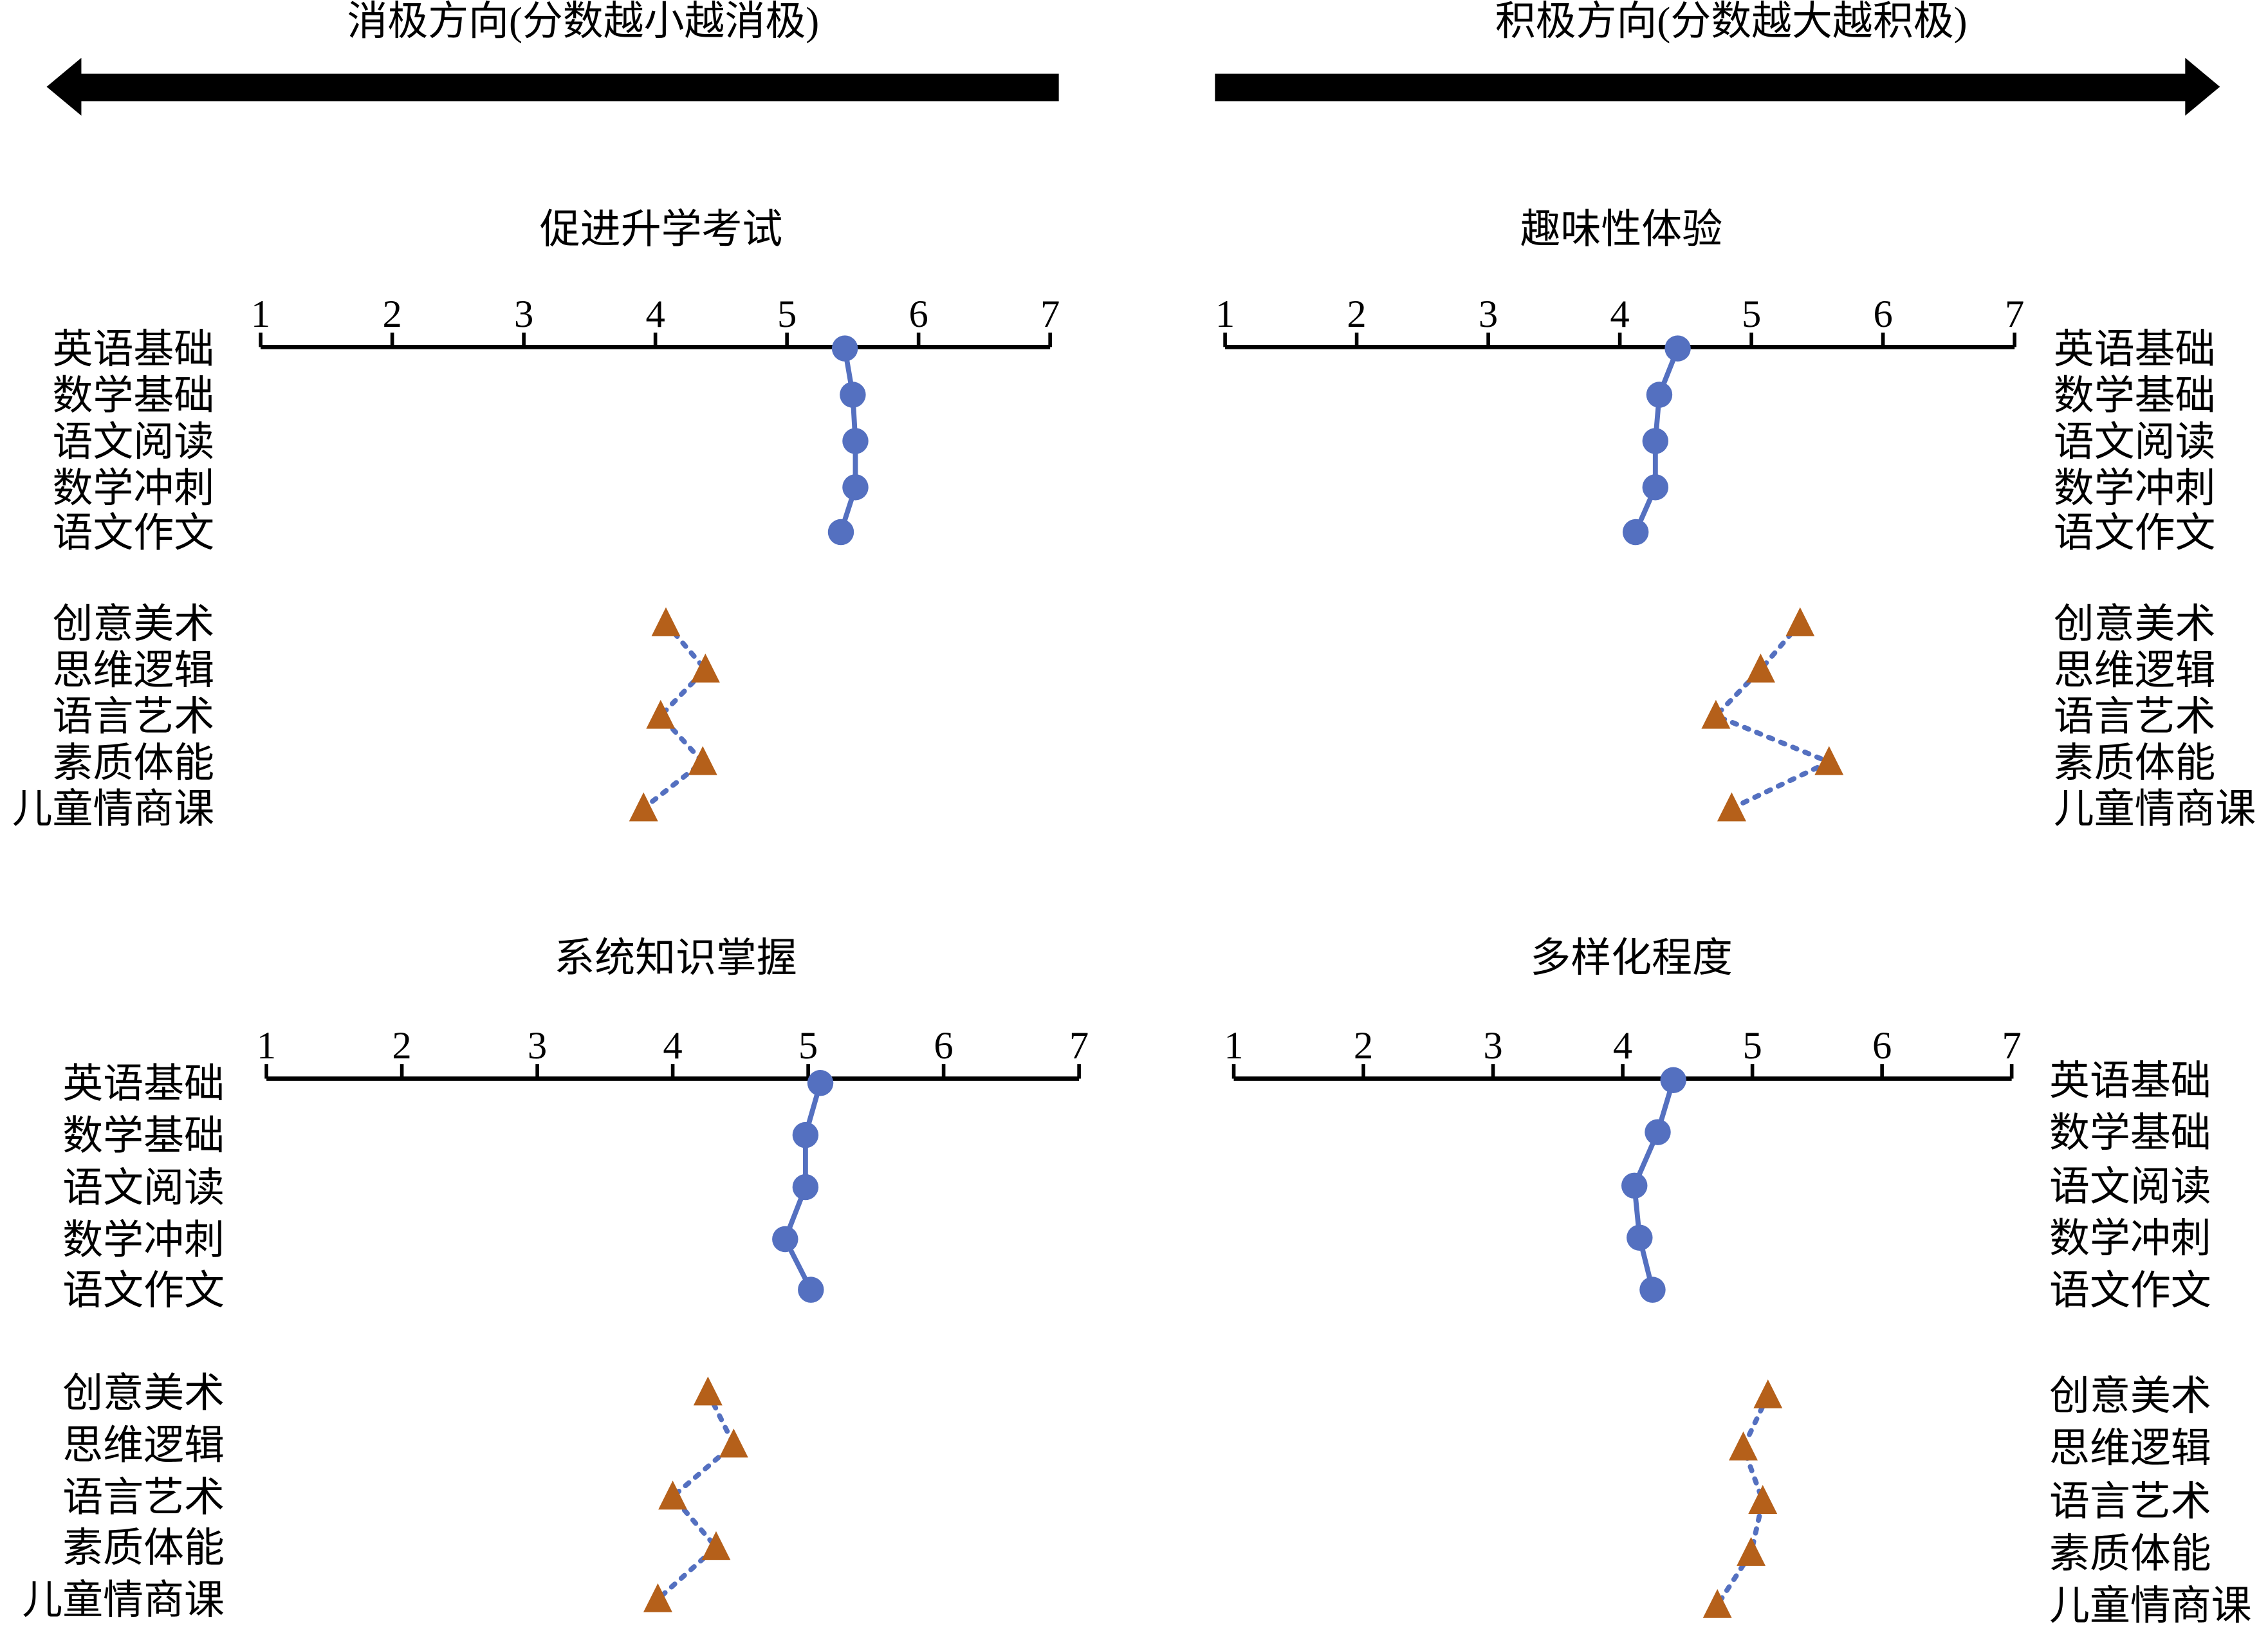  I want to click on panel-title: 系统知识掌握, so click(675, 958).